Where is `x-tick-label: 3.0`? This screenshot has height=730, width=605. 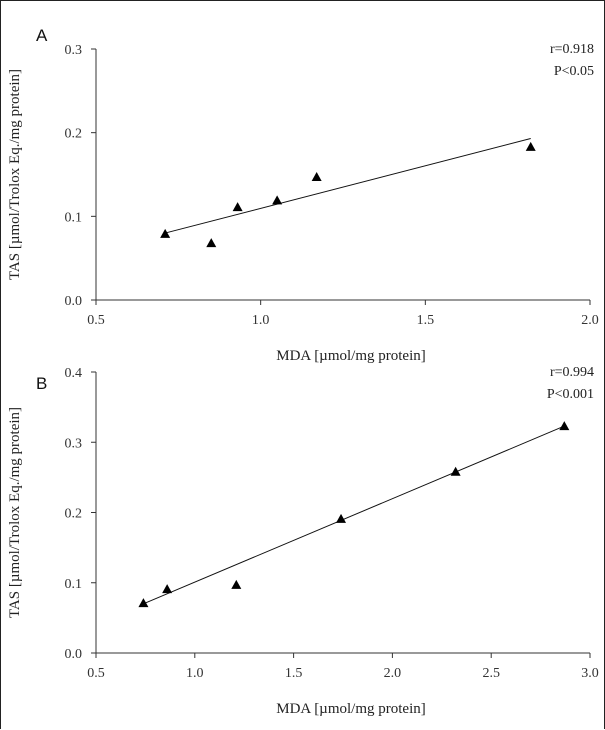 x-tick-label: 3.0 is located at coordinates (590, 673).